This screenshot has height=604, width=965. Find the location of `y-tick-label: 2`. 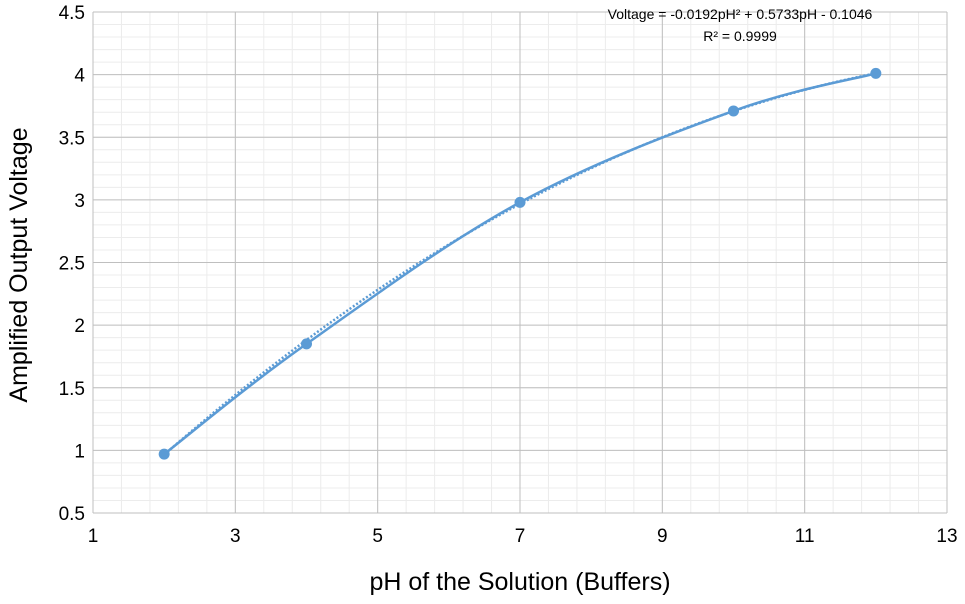

y-tick-label: 2 is located at coordinates (79, 326).